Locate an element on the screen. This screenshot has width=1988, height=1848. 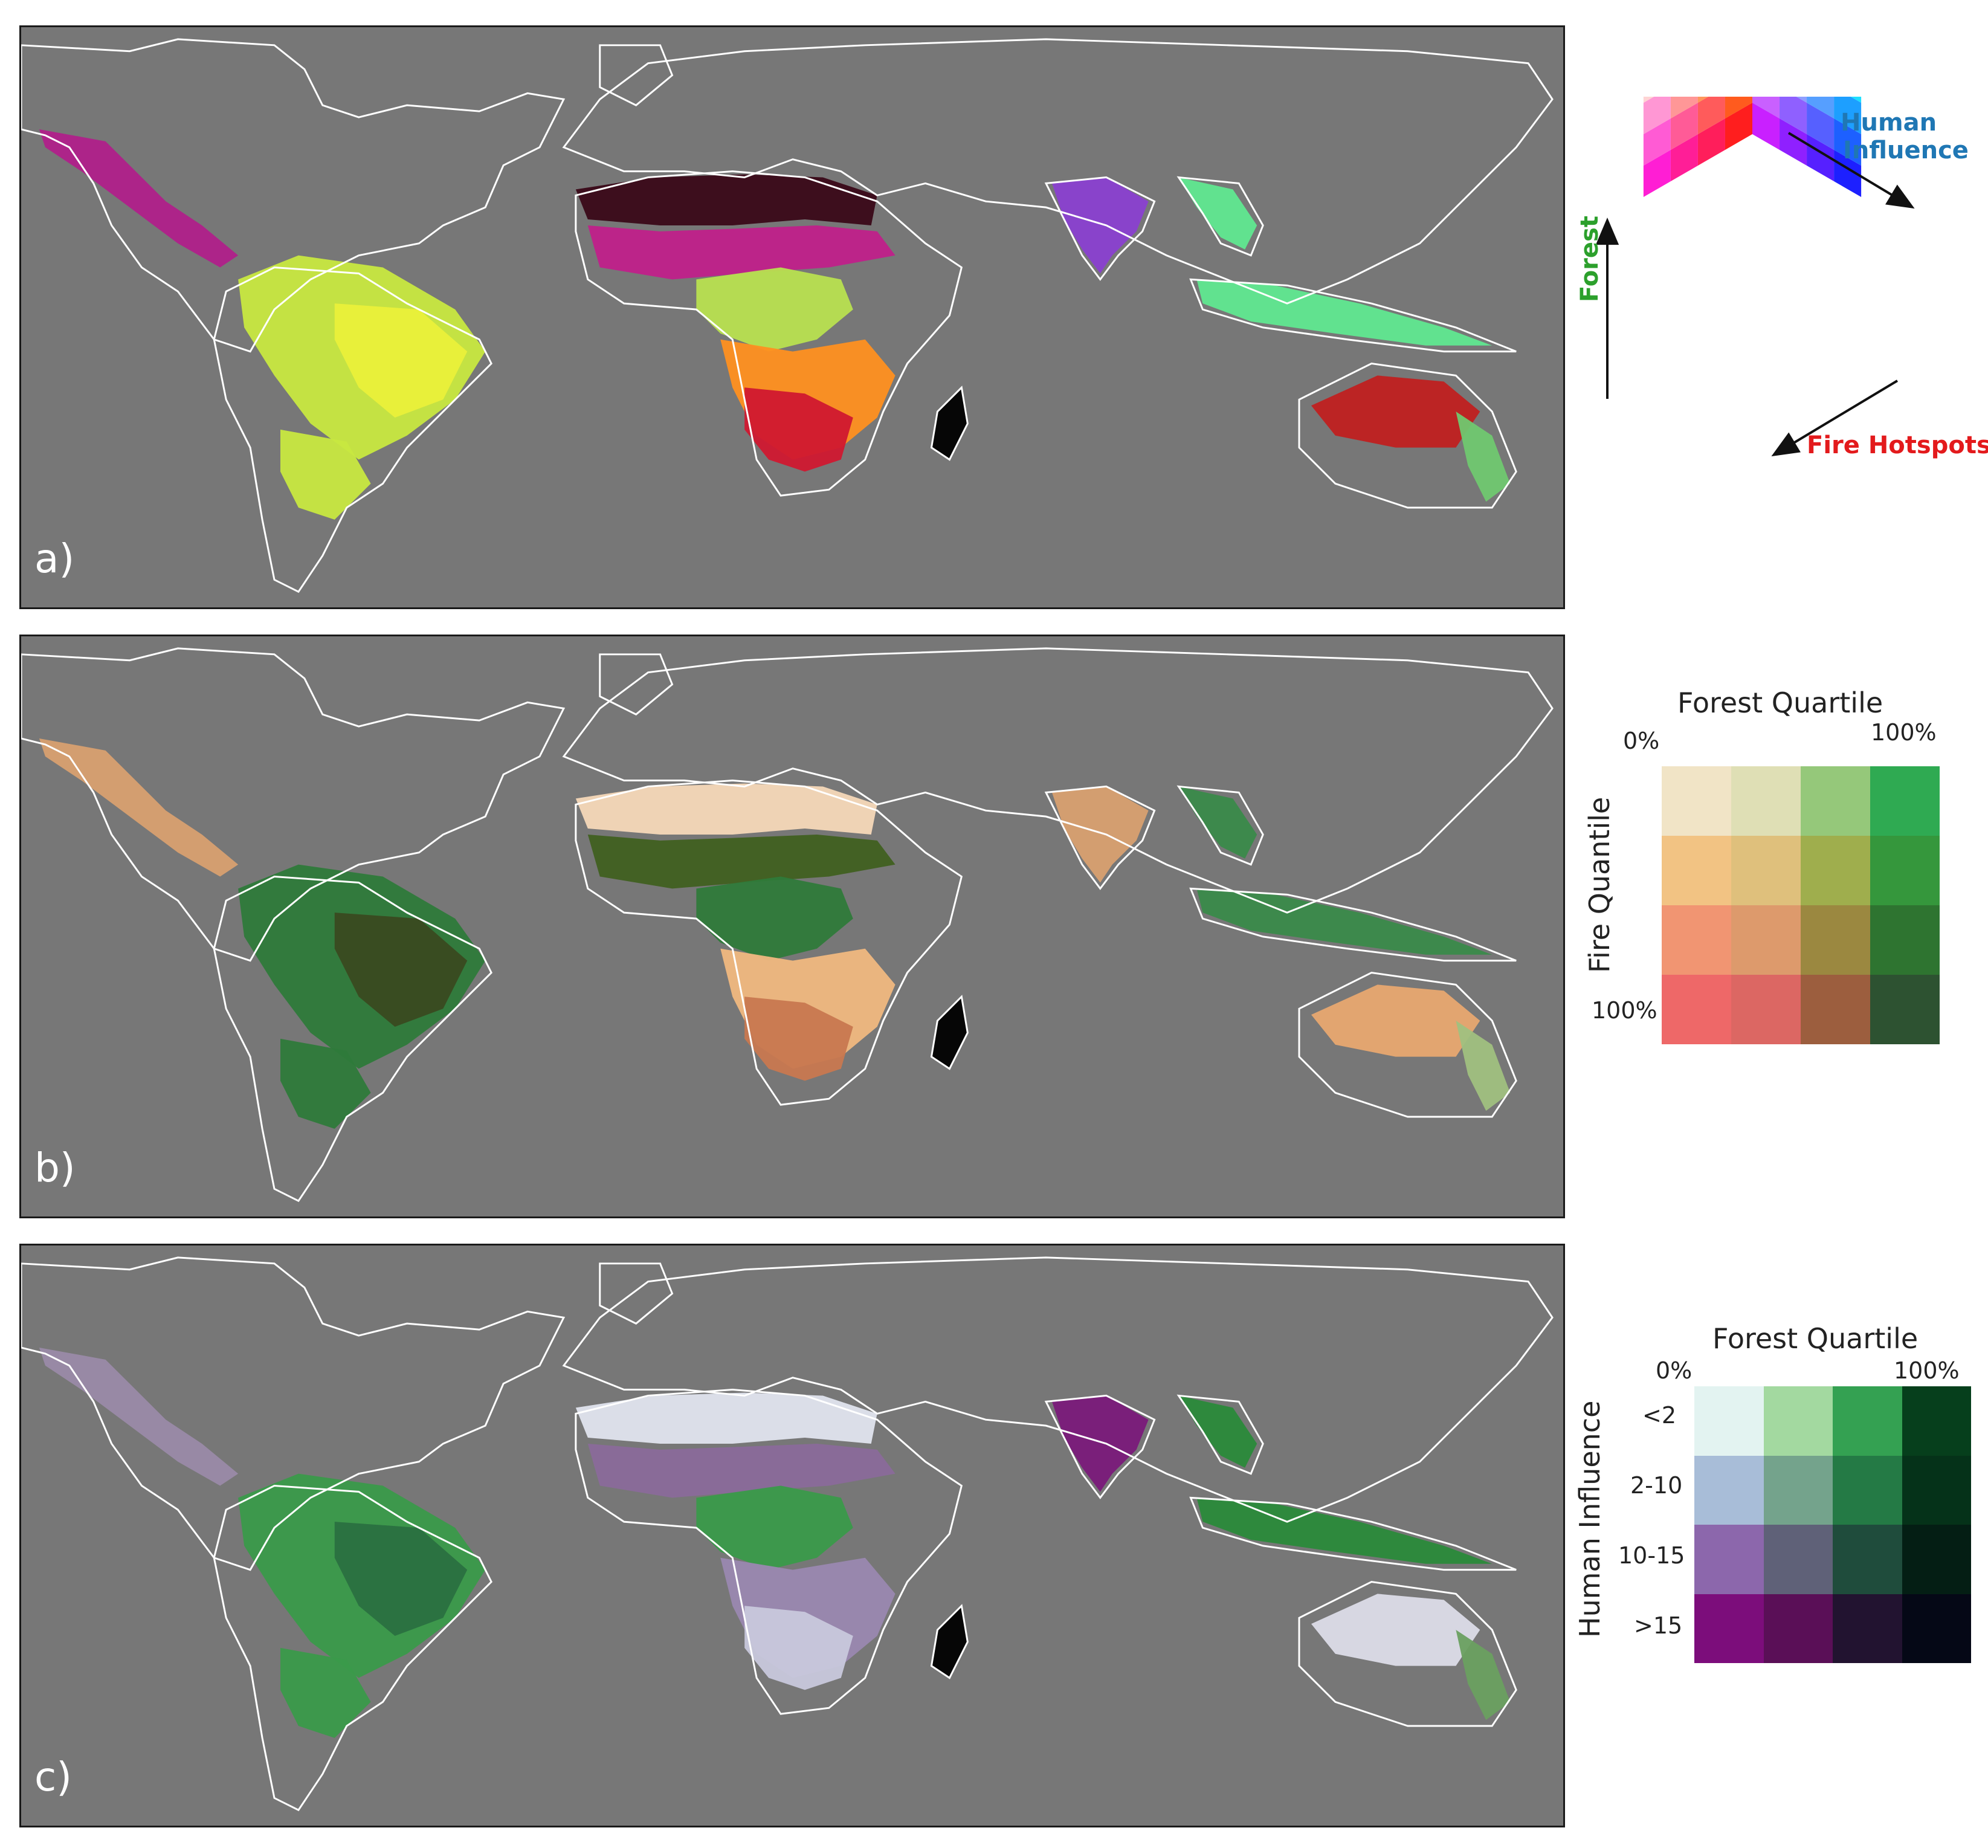
legend-c-title: Forest Quartile is located at coordinates (1815, 1338).